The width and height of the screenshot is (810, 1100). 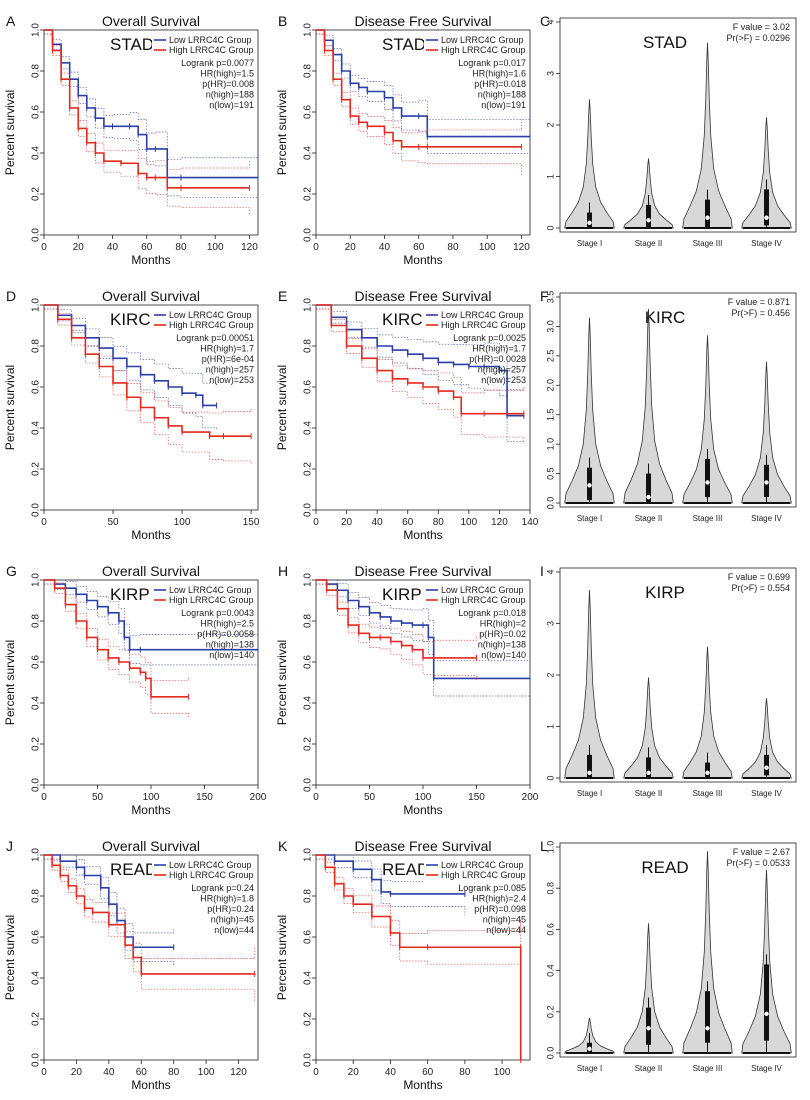 I want to click on stat-line: p(HR)=0.098, so click(x=500, y=909).